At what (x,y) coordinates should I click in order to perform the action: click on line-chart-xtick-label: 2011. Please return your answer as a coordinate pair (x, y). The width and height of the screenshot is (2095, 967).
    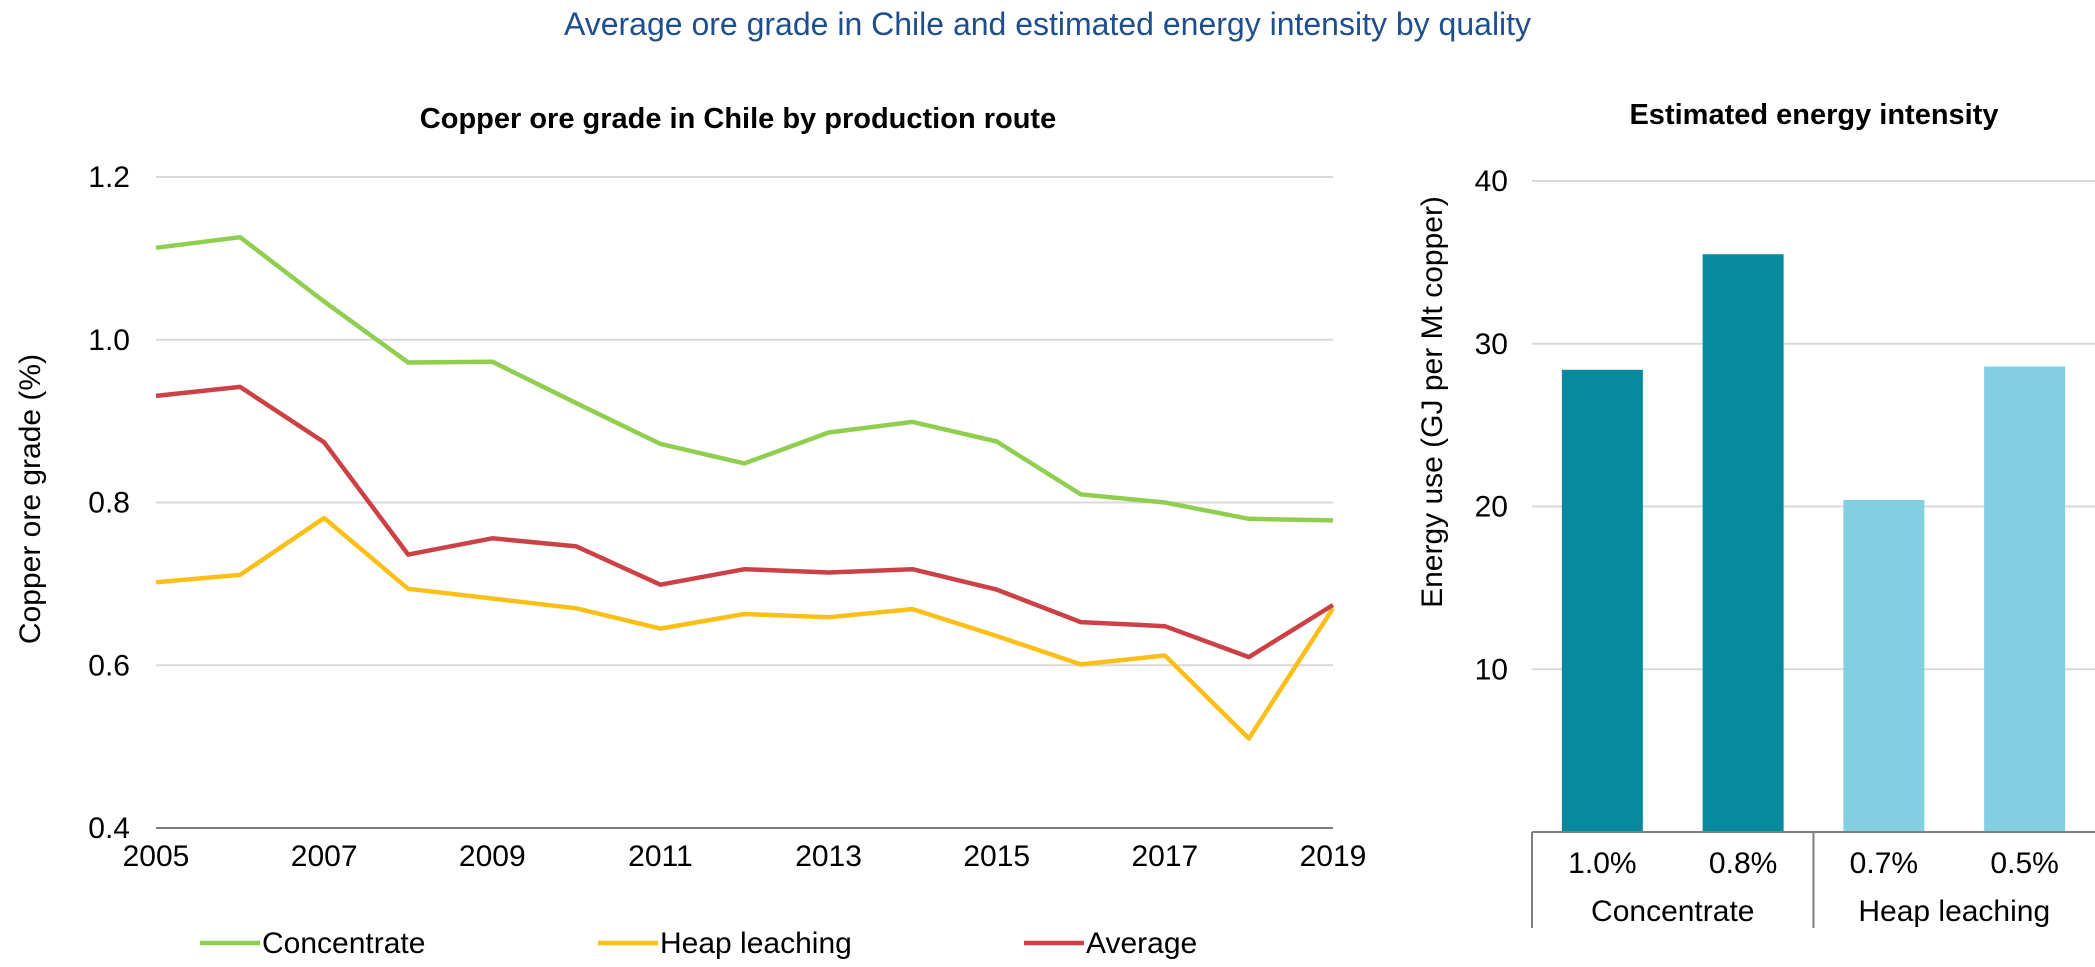
    Looking at the image, I should click on (660, 856).